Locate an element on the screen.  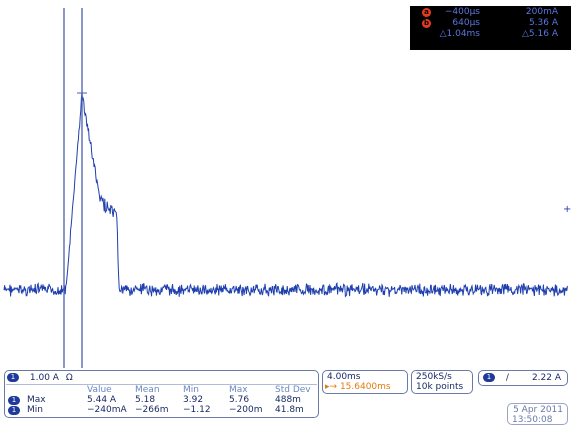
cursor-b-row: b 640µs 5.36 A is located at coordinates (490, 23).